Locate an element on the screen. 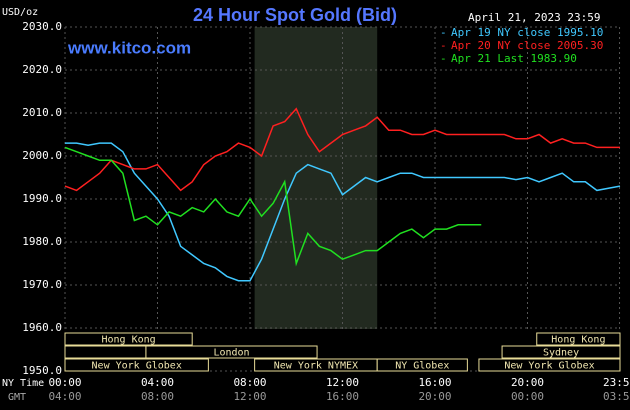 This screenshot has height=410, width=630. y-tick-label: 1980.0 is located at coordinates (42, 241).